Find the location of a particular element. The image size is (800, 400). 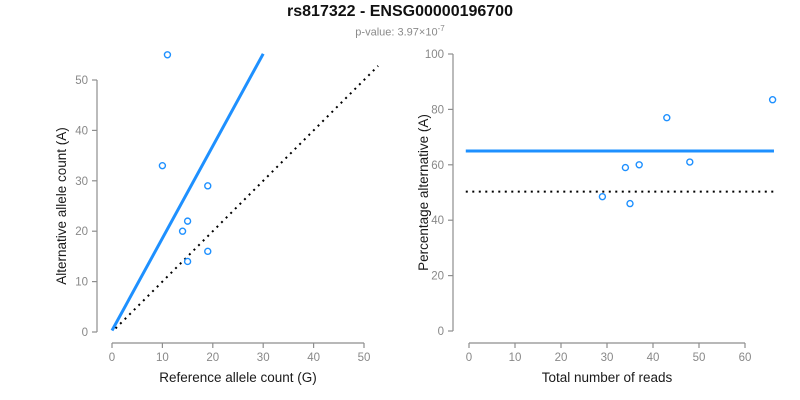

figure-subtitle: p-value: 3.97×10-7 is located at coordinates (400, 31).